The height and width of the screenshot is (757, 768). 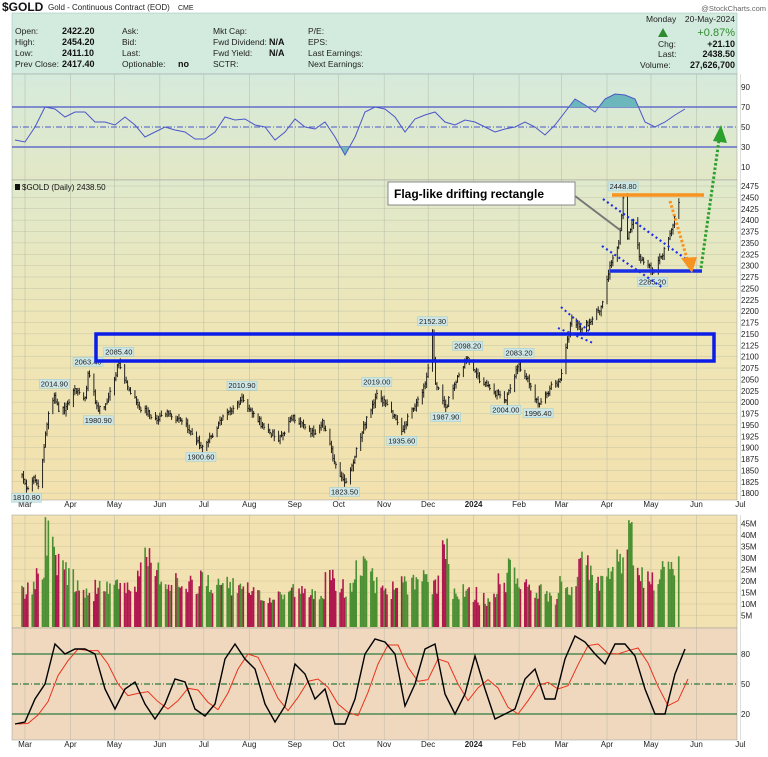 What do you see at coordinates (37, 64) in the screenshot?
I see `prev-close-label: Prev Close:` at bounding box center [37, 64].